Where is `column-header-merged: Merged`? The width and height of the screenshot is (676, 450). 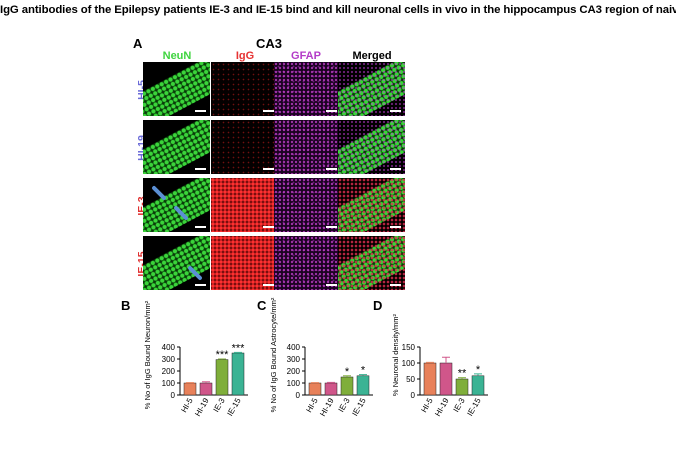
column-header-merged: Merged is located at coordinates (372, 56).